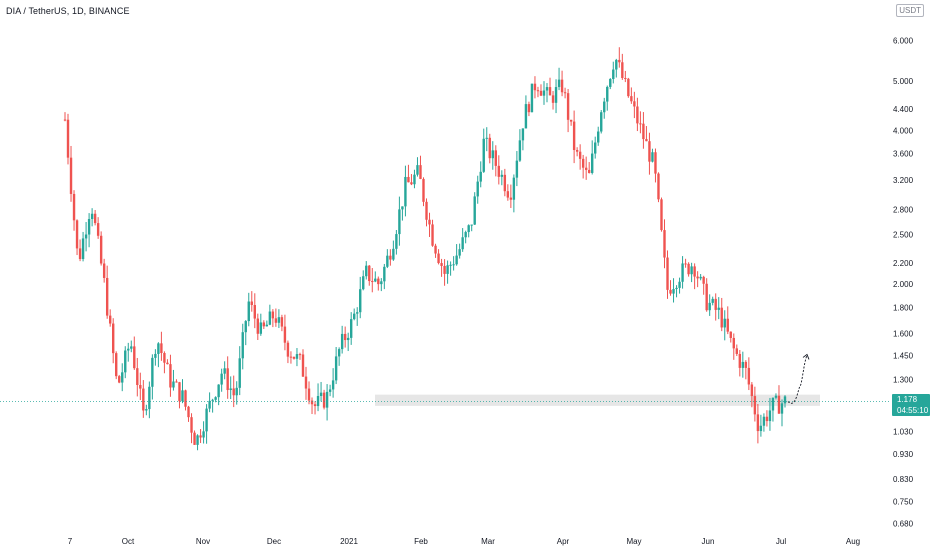 Image resolution: width=932 pixels, height=550 pixels. Describe the element at coordinates (349, 541) in the screenshot. I see `x-tick-label: 2021` at that location.